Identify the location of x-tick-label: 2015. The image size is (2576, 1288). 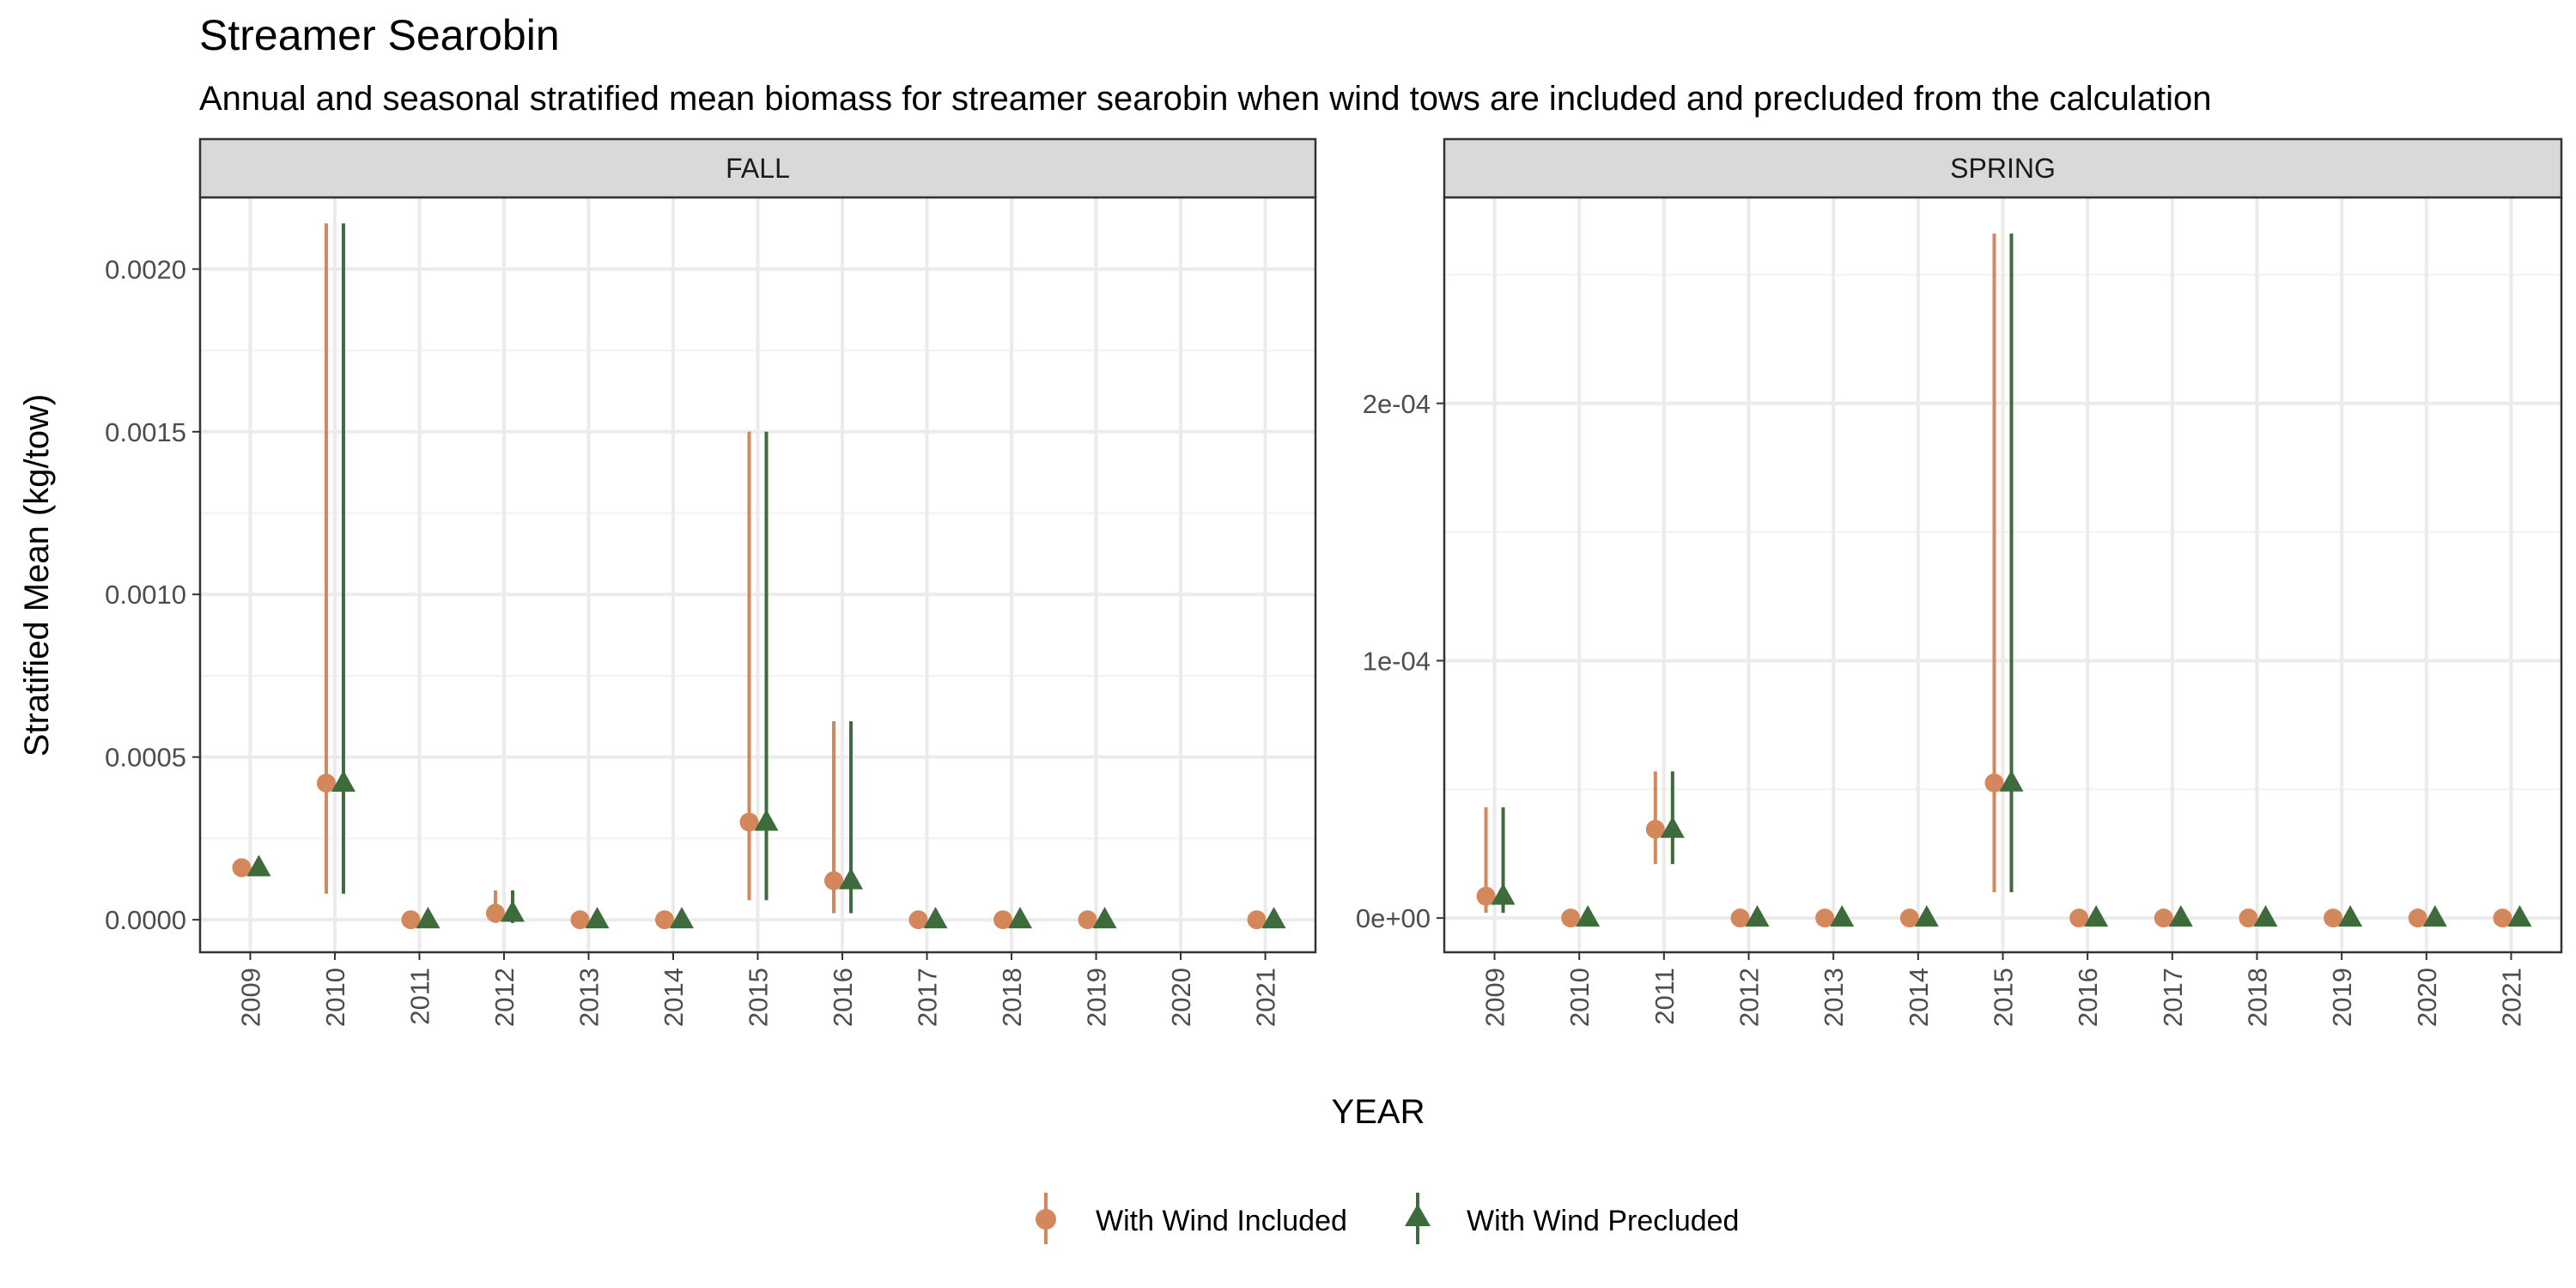
(759, 998).